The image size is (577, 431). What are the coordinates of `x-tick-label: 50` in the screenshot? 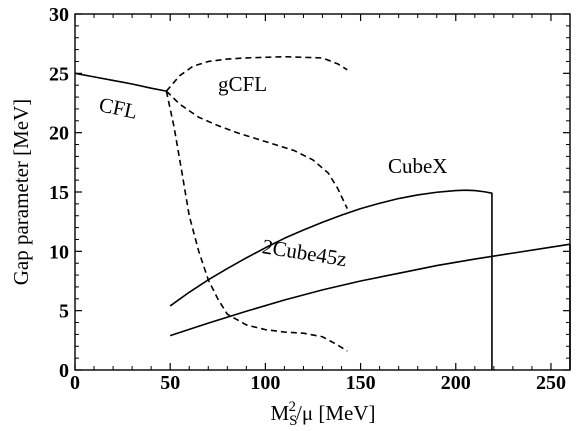 It's located at (170, 383).